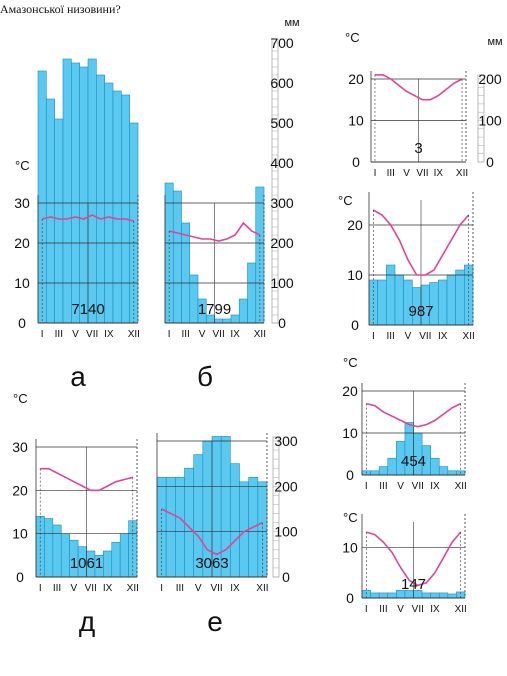  I want to click on precip-ruler, so click(276, 507).